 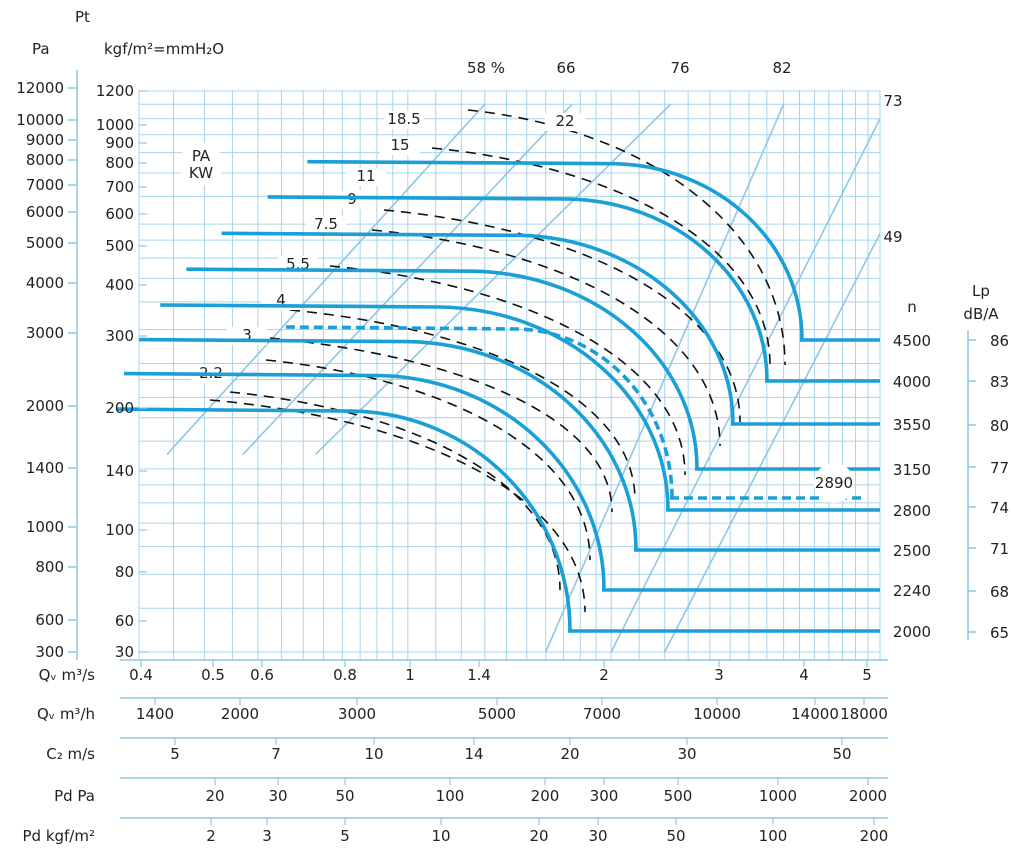 I want to click on scale-tick-label: 0.6, so click(x=262, y=675).